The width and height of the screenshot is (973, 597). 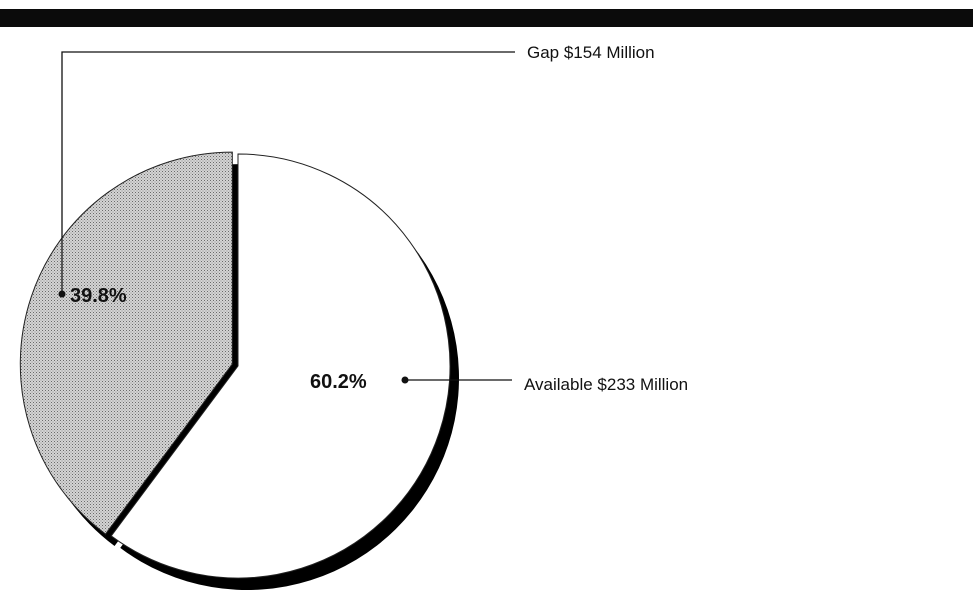 I want to click on header-bar, so click(x=486, y=18).